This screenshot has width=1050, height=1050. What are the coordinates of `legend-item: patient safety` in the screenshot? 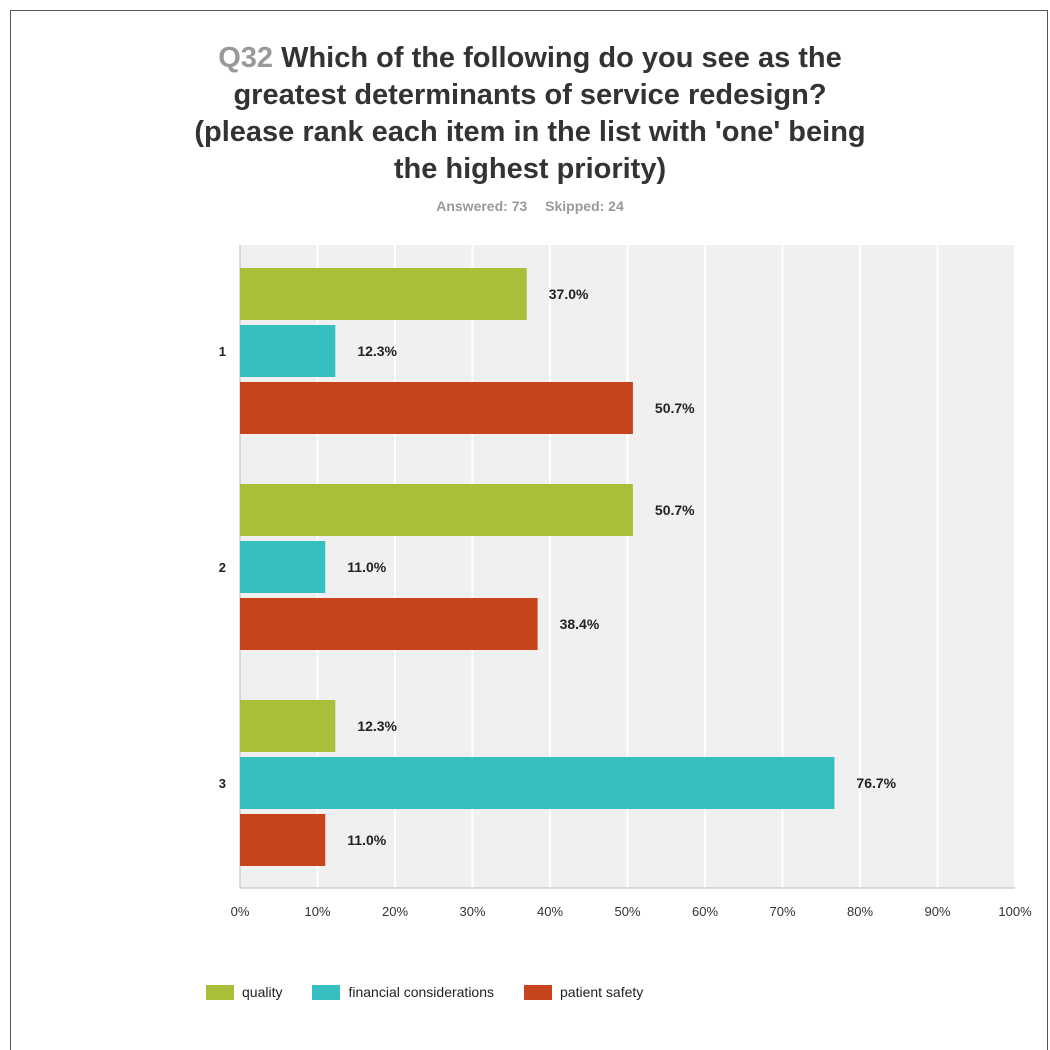 It's located at (583, 992).